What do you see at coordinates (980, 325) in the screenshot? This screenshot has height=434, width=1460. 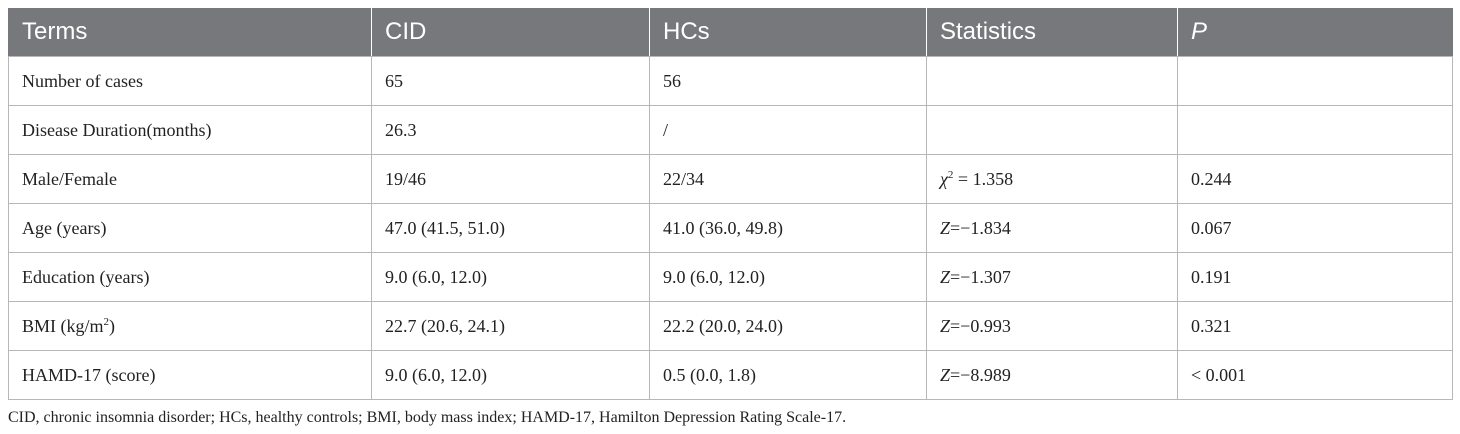 I see `stat-value: =−0.993` at bounding box center [980, 325].